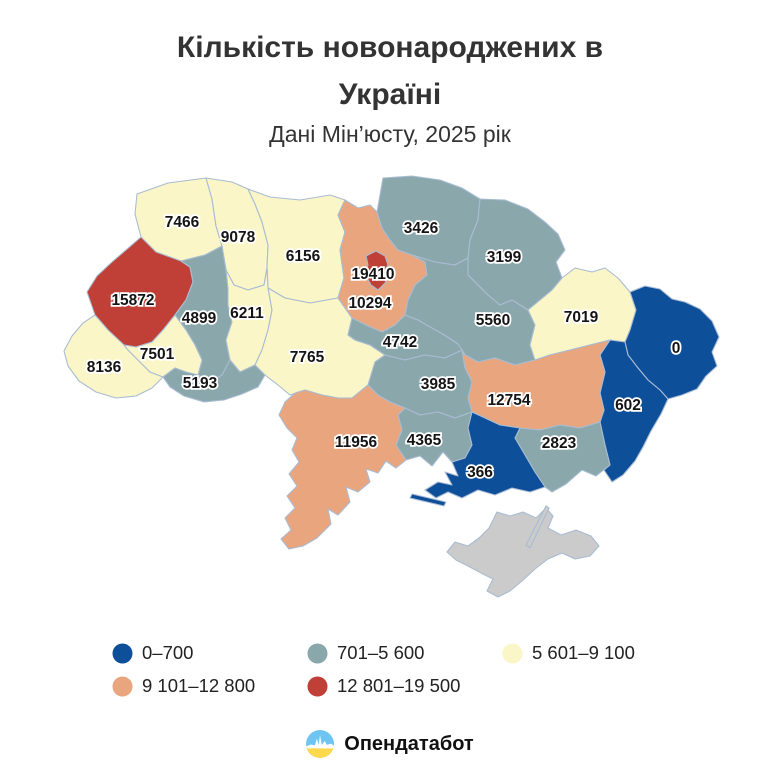  What do you see at coordinates (122, 653) in the screenshot?
I see `legend-swatch-blue` at bounding box center [122, 653].